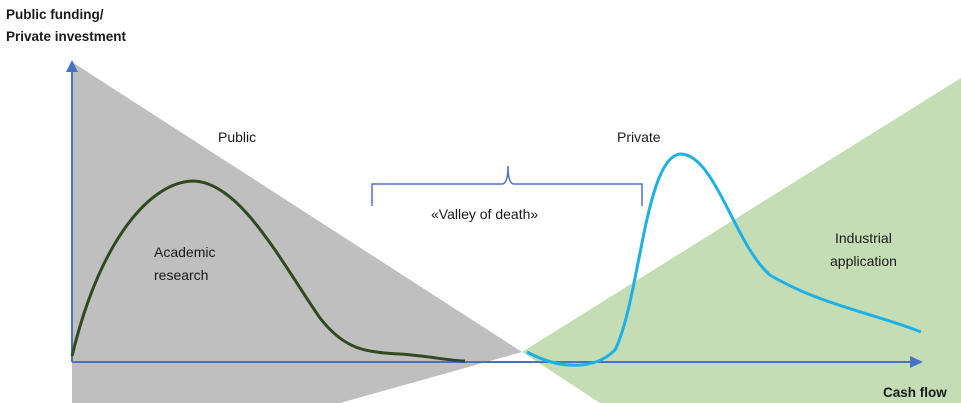 The height and width of the screenshot is (403, 961). What do you see at coordinates (484, 214) in the screenshot?
I see `valley-of-death-label: «Valley of death»` at bounding box center [484, 214].